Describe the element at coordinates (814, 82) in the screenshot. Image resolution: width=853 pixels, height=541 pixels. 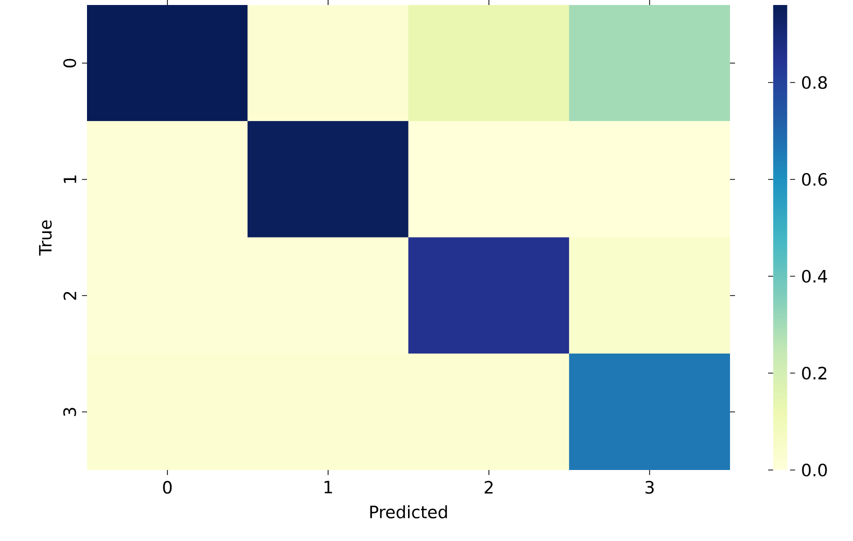
I see `color-bar-label: 0.8` at that location.